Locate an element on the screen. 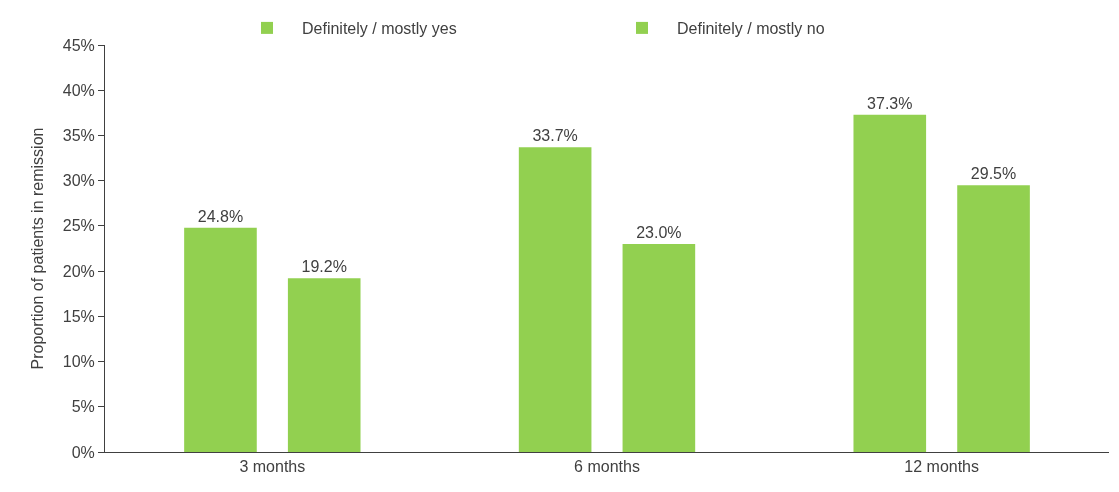 The width and height of the screenshot is (1119, 492). y-tick-label: 0% is located at coordinates (83, 452).